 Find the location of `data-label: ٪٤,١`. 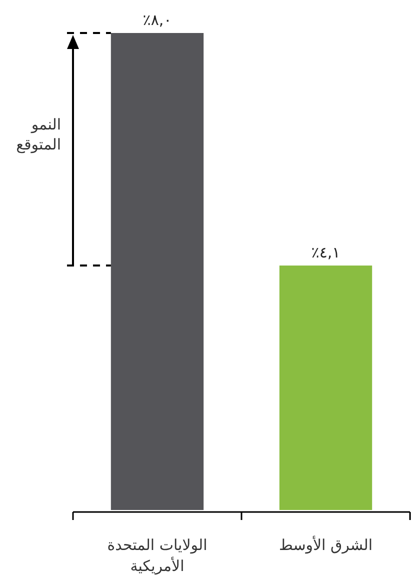

data-label: ٪٤,١ is located at coordinates (325, 253).